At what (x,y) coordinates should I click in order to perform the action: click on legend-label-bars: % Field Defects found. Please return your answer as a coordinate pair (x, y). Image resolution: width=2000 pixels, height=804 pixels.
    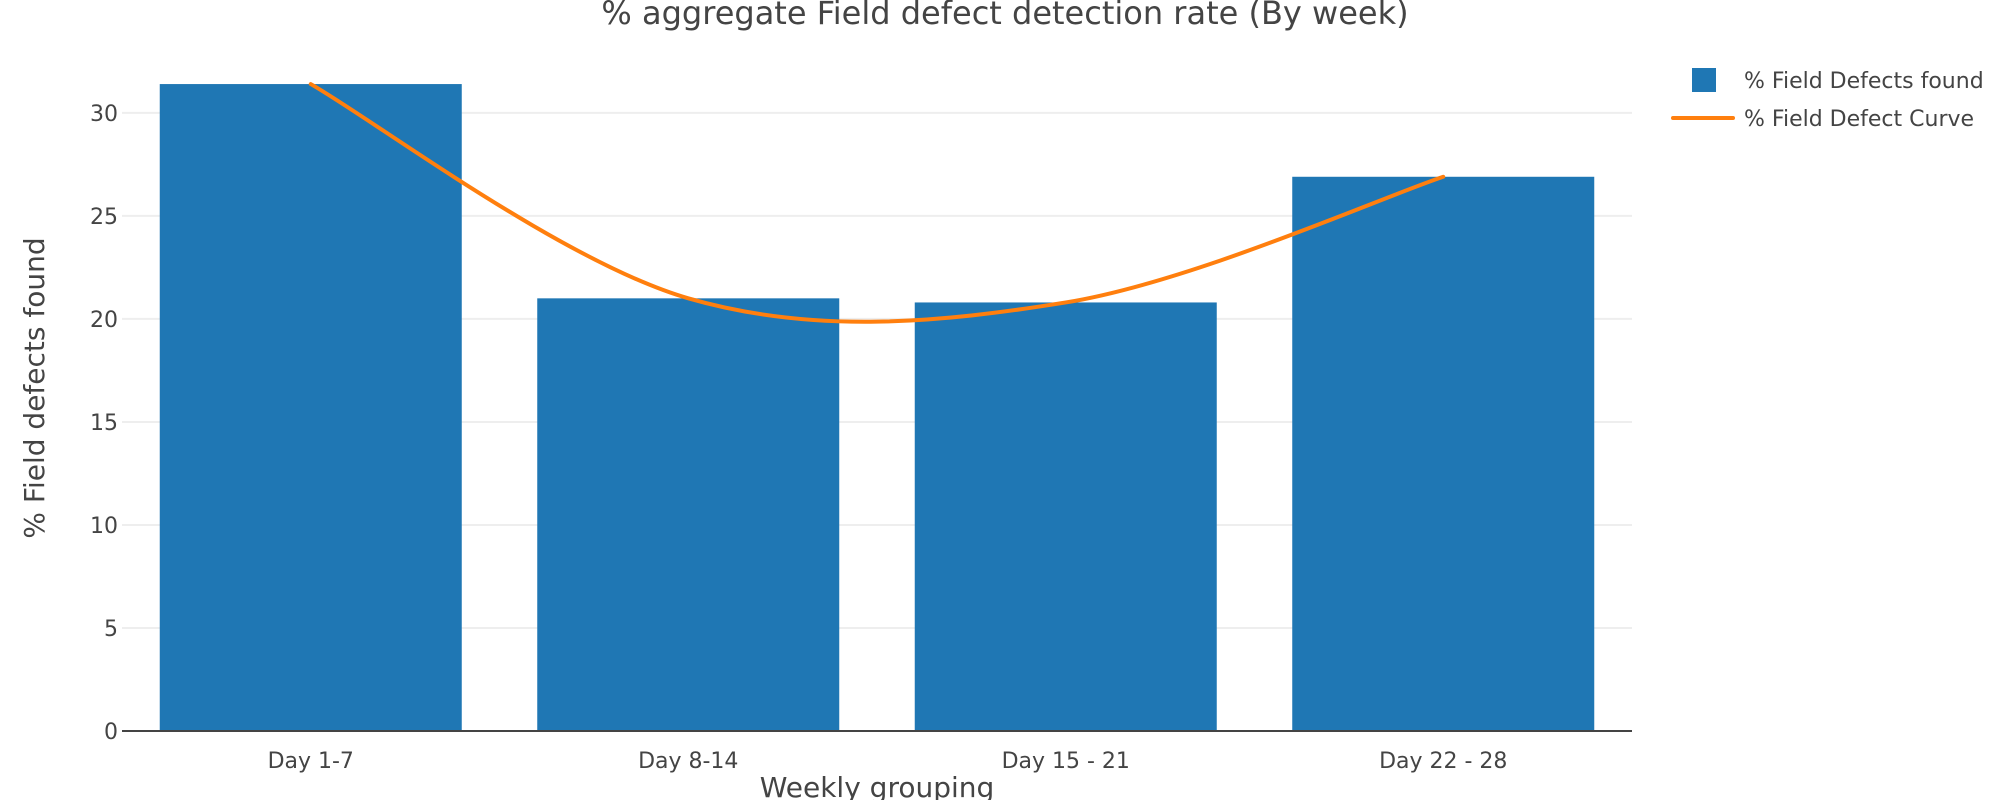
    Looking at the image, I should click on (1864, 81).